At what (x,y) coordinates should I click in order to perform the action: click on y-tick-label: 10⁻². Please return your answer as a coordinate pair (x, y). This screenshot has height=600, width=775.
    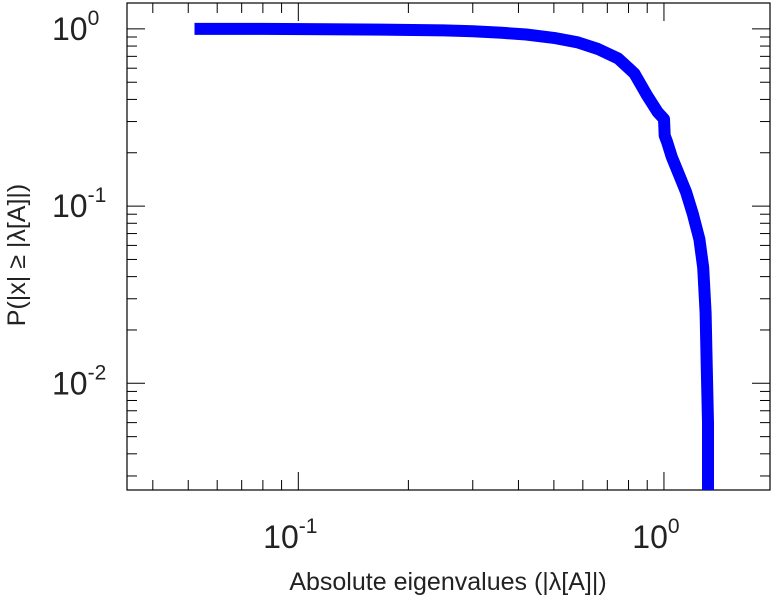
    Looking at the image, I should click on (79, 381).